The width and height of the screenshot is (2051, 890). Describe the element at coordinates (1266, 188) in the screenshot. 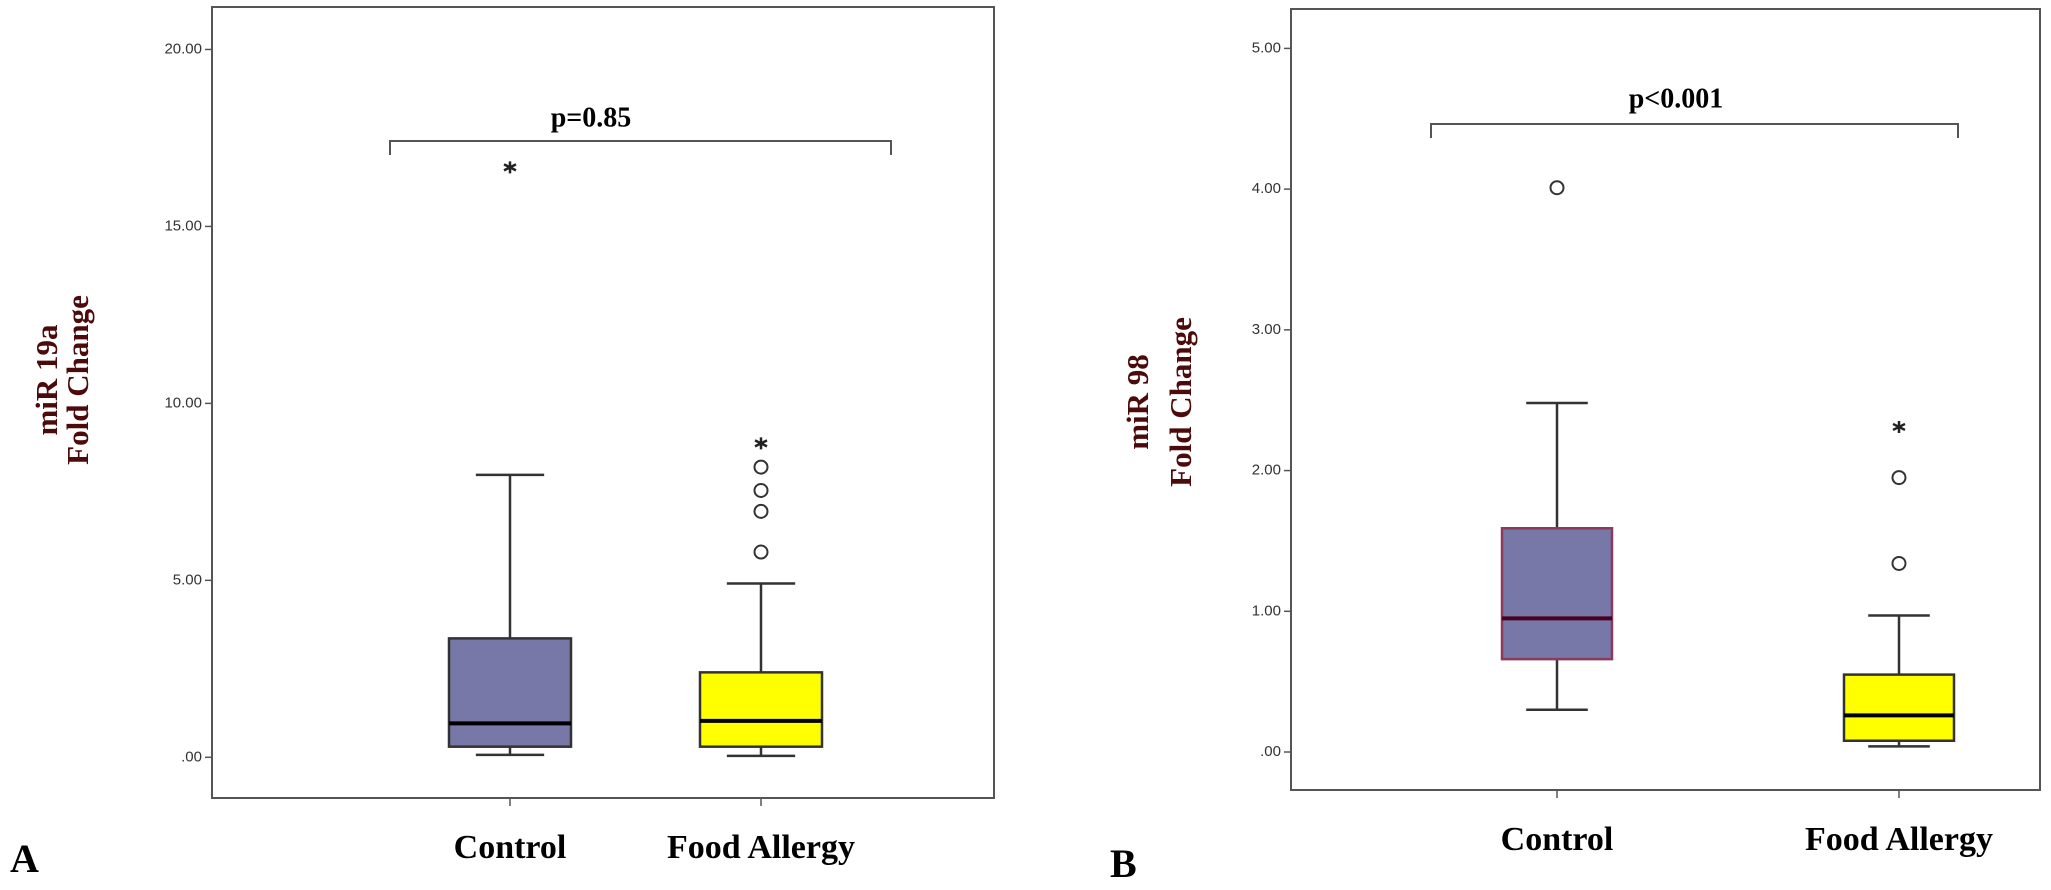

I see `y-tick-label: 4.00` at that location.